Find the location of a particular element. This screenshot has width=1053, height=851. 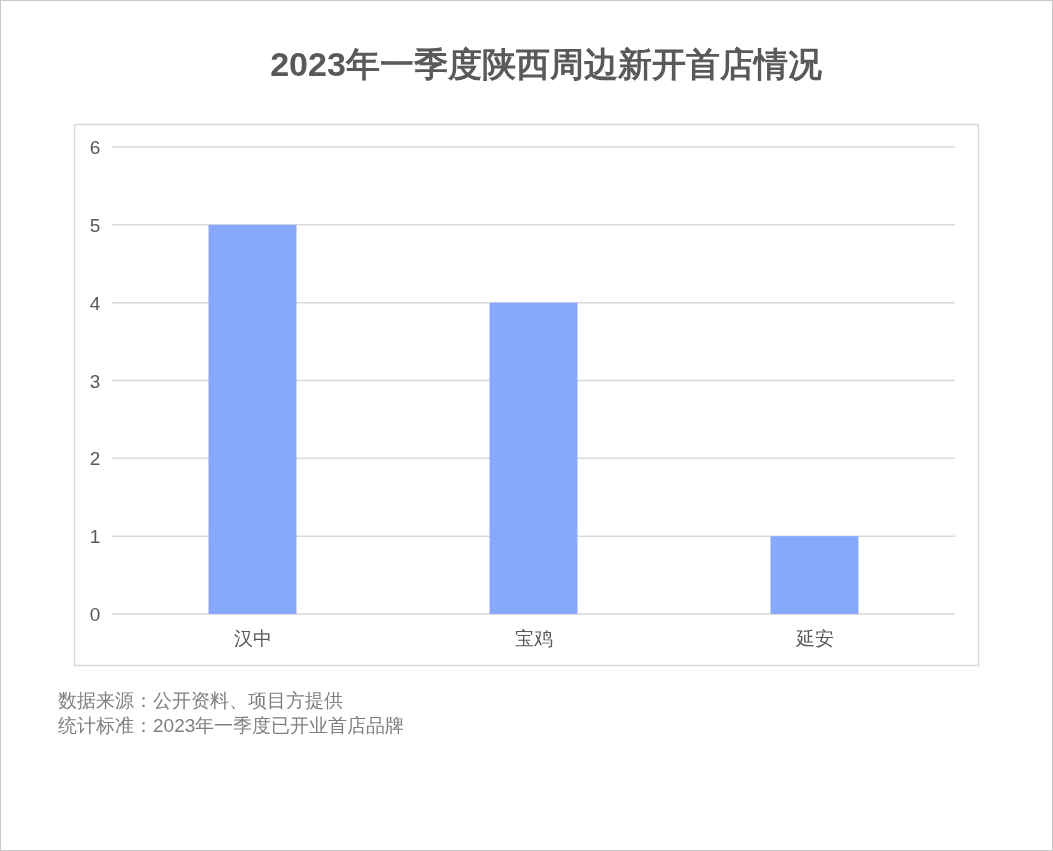

x-tick-label: 宝鸡 is located at coordinates (533, 638).